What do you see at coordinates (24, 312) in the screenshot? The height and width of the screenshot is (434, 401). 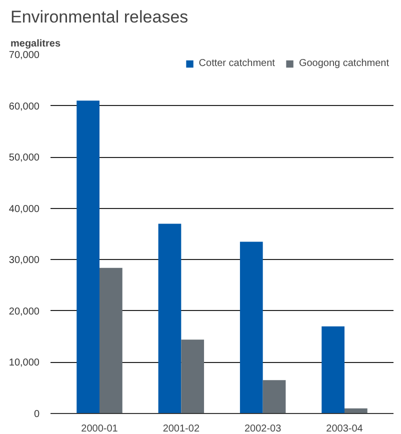 I see `y-tick-label: 20,000` at bounding box center [24, 312].